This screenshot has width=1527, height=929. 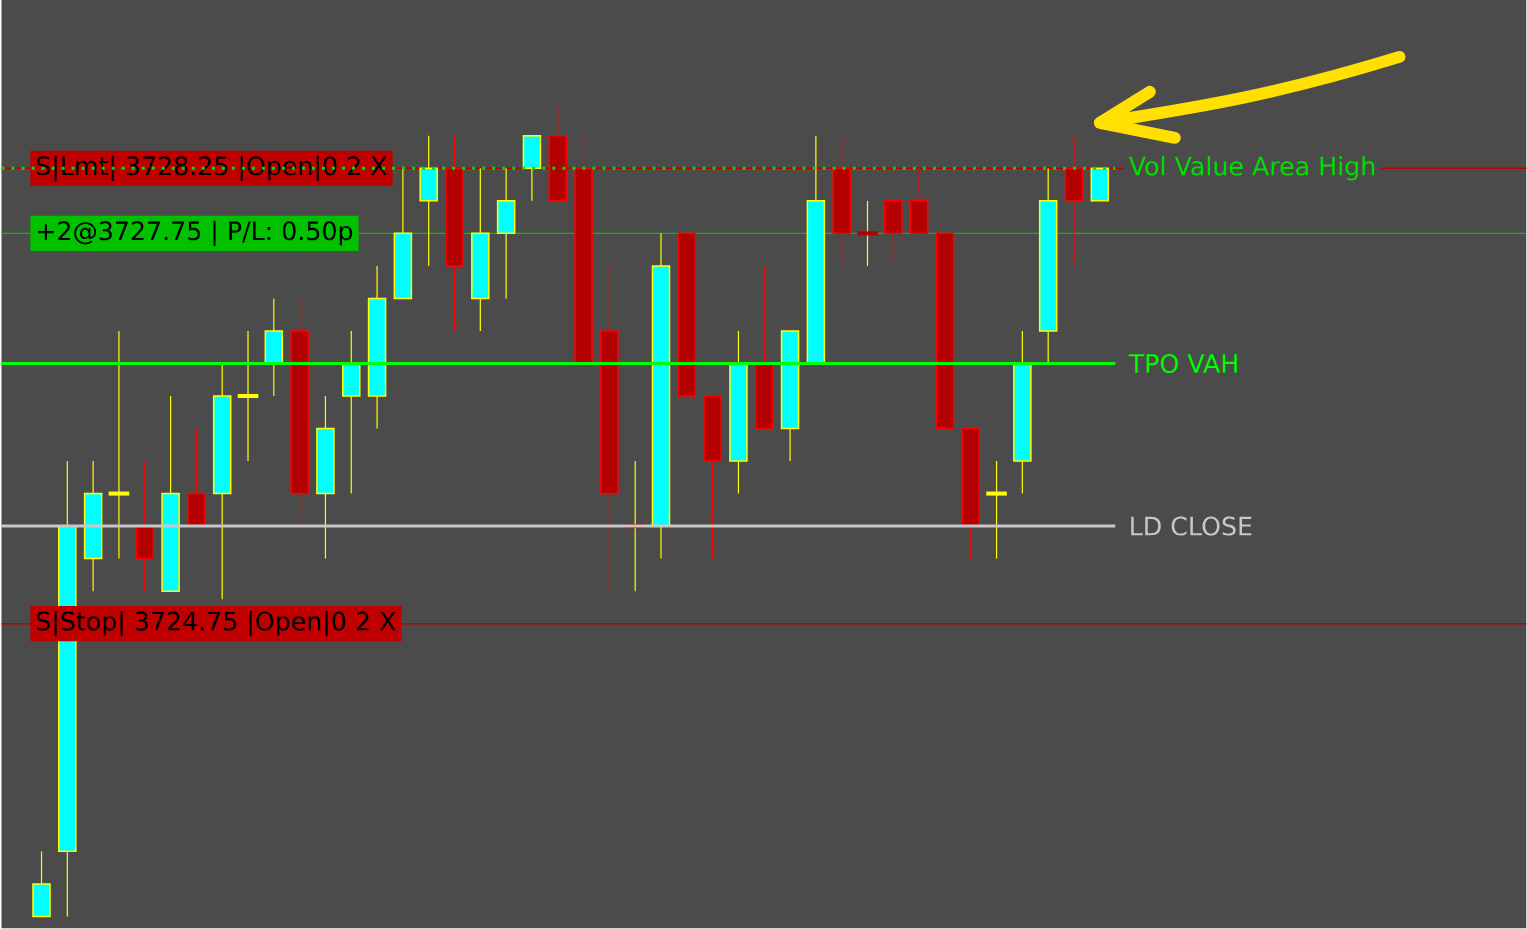 I want to click on ref-line-label: TPO VAH, so click(x=1182, y=364).